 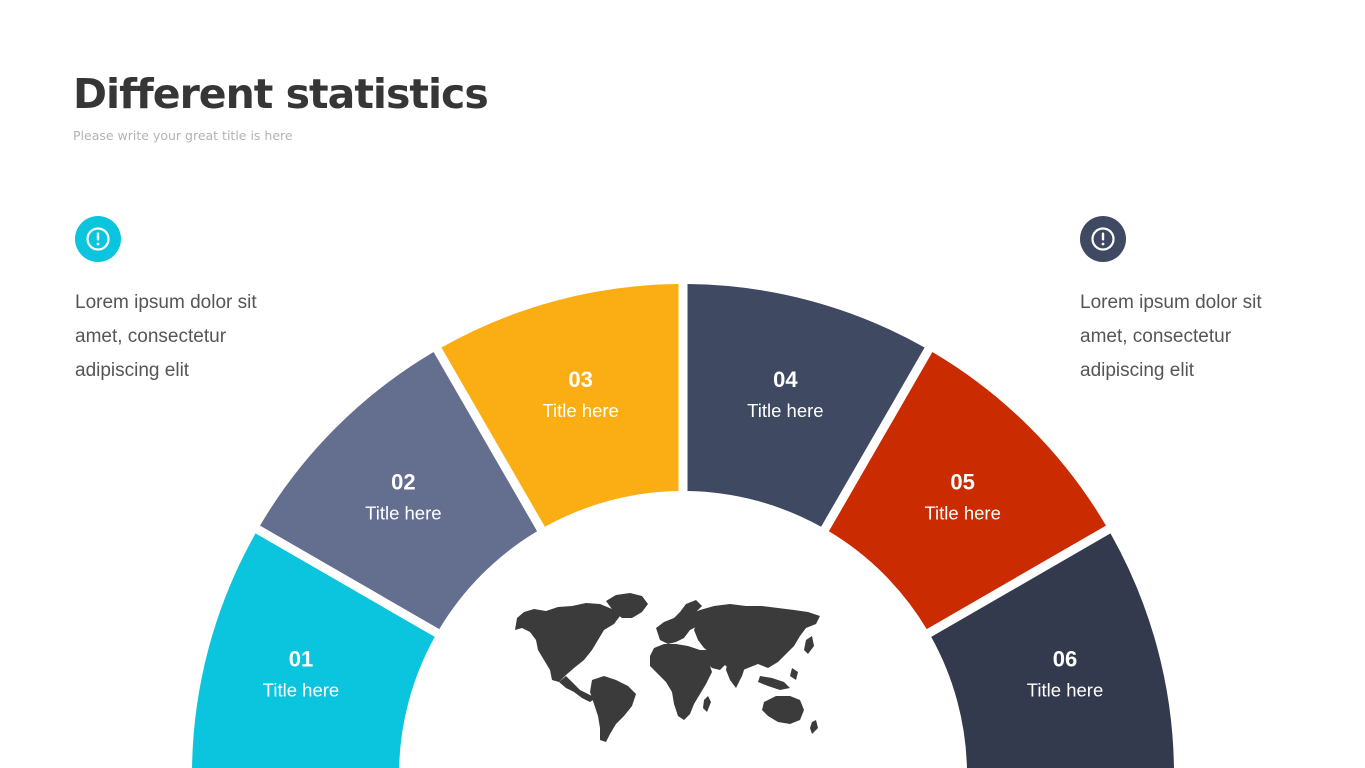 I want to click on segment-05: 05 Title here, so click(x=967, y=491).